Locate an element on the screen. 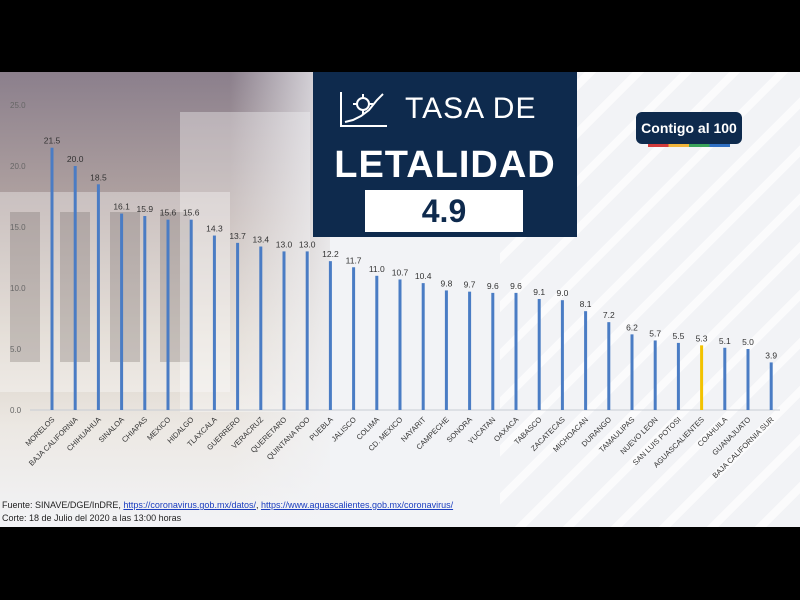 This screenshot has width=800, height=600. data-label: 11.0 is located at coordinates (377, 269).